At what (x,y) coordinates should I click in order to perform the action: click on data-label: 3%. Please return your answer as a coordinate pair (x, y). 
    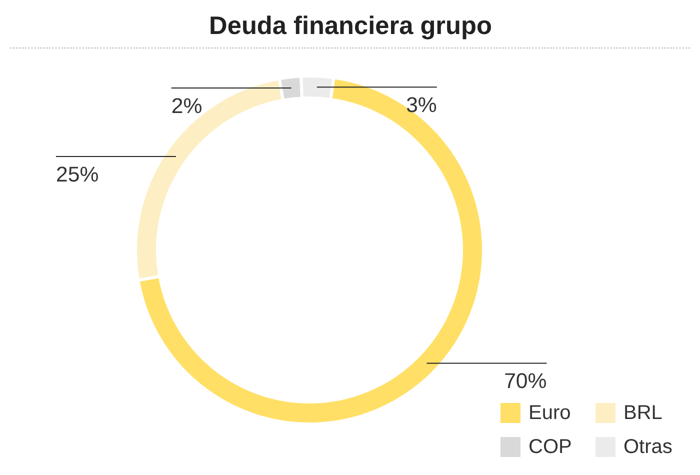
    Looking at the image, I should click on (421, 105).